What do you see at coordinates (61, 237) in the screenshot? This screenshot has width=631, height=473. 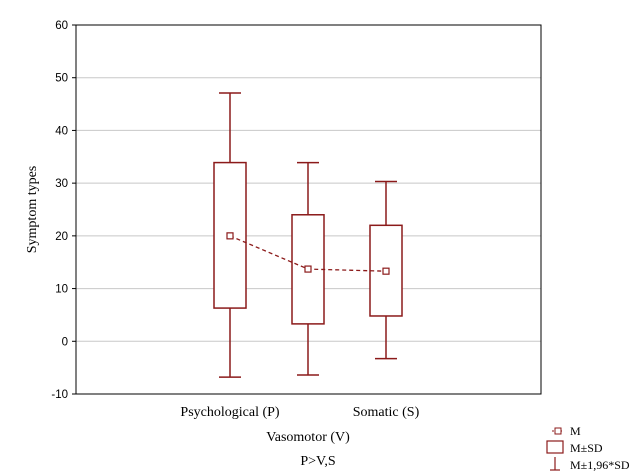 I see `y-tick-label: 20` at bounding box center [61, 237].